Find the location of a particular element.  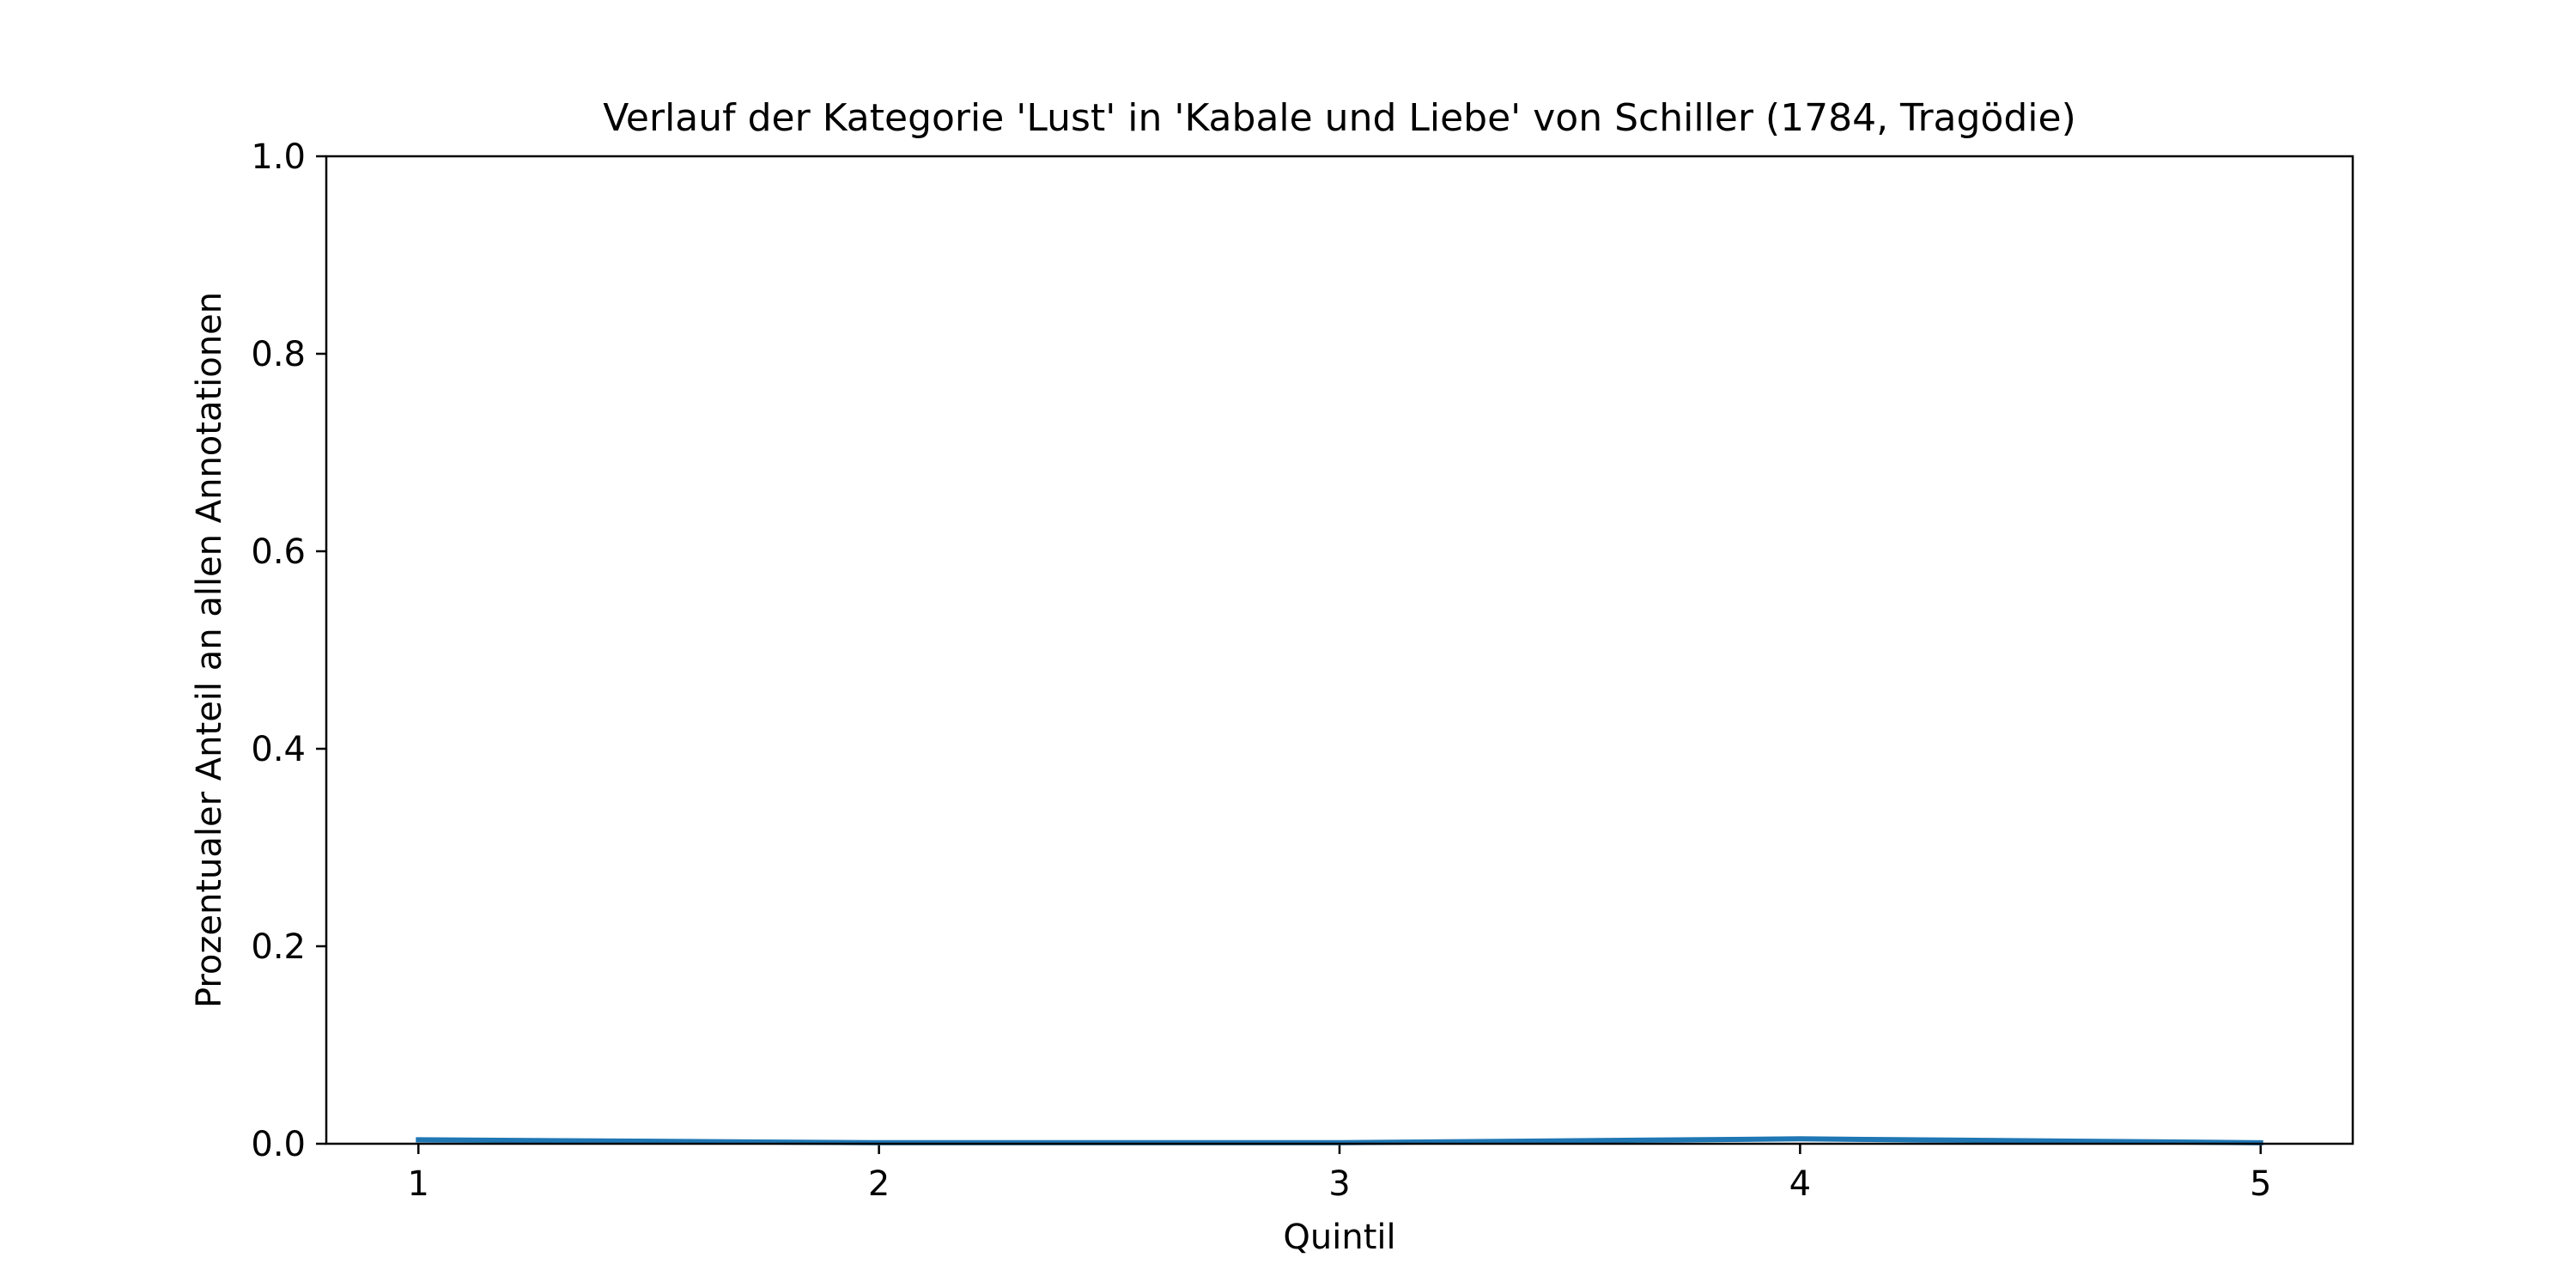

y-axis: 0.0 0.2 0.4 0.6 0.8 1.0 is located at coordinates (289, 651).